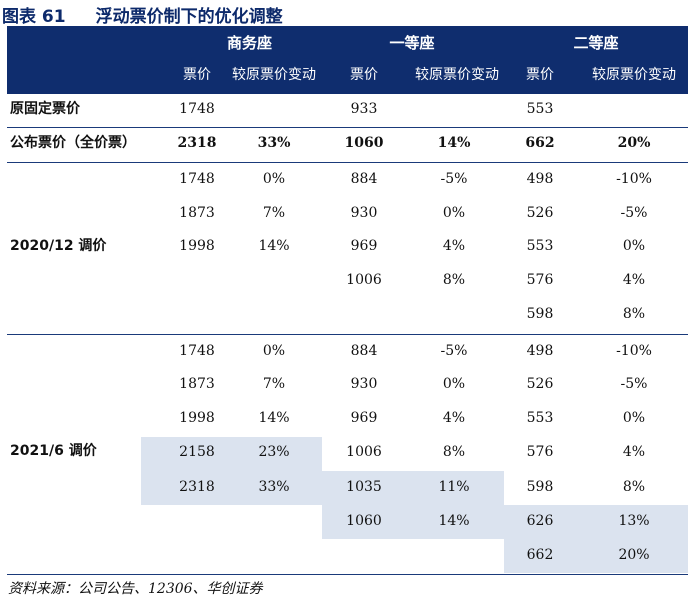 The width and height of the screenshot is (700, 601). I want to click on adj2021-r0-biz-change: 0%, so click(274, 351).